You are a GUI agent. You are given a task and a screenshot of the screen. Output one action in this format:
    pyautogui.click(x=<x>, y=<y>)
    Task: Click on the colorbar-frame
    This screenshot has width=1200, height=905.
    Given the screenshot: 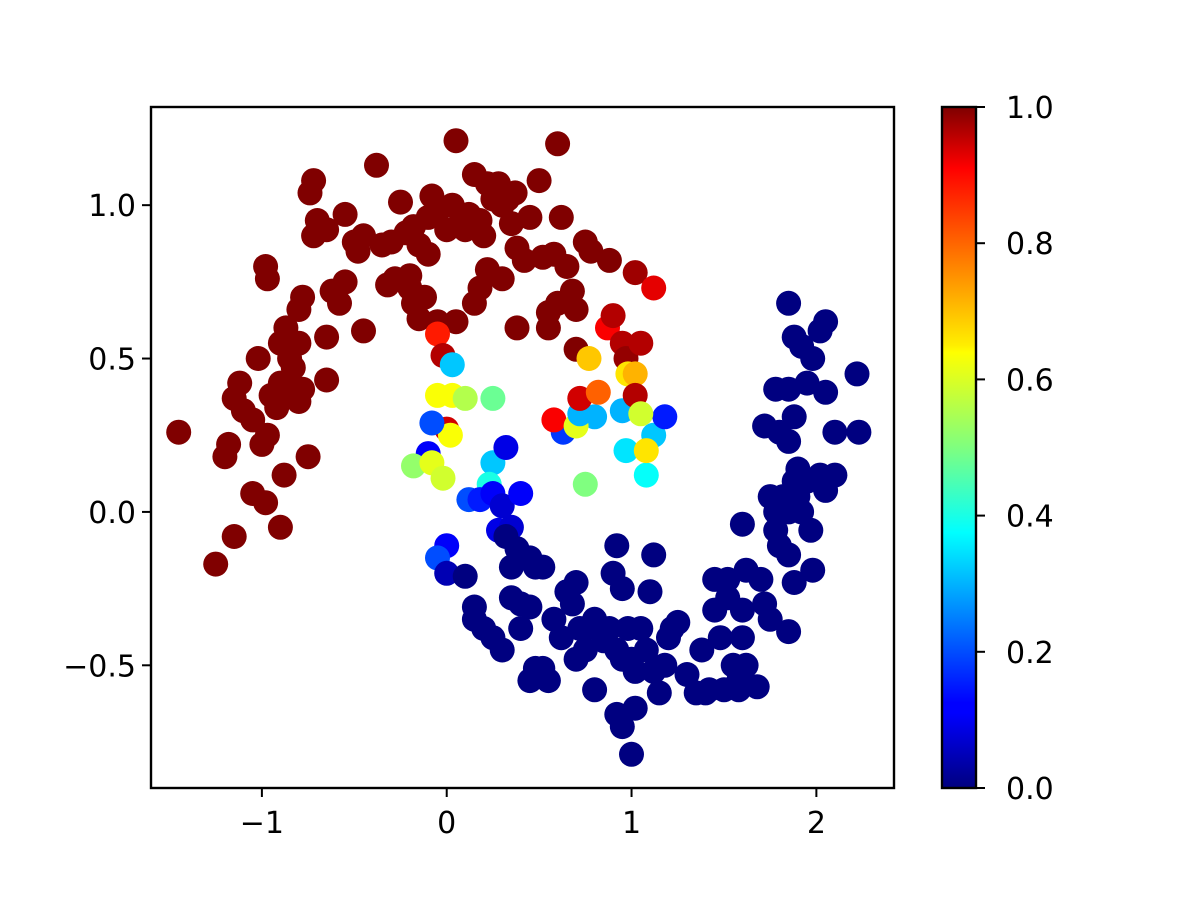 What is the action you would take?
    pyautogui.click(x=959, y=447)
    